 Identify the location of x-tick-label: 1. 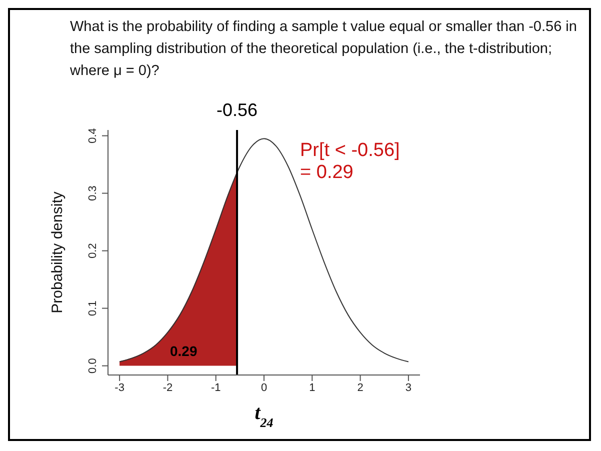
(312, 388).